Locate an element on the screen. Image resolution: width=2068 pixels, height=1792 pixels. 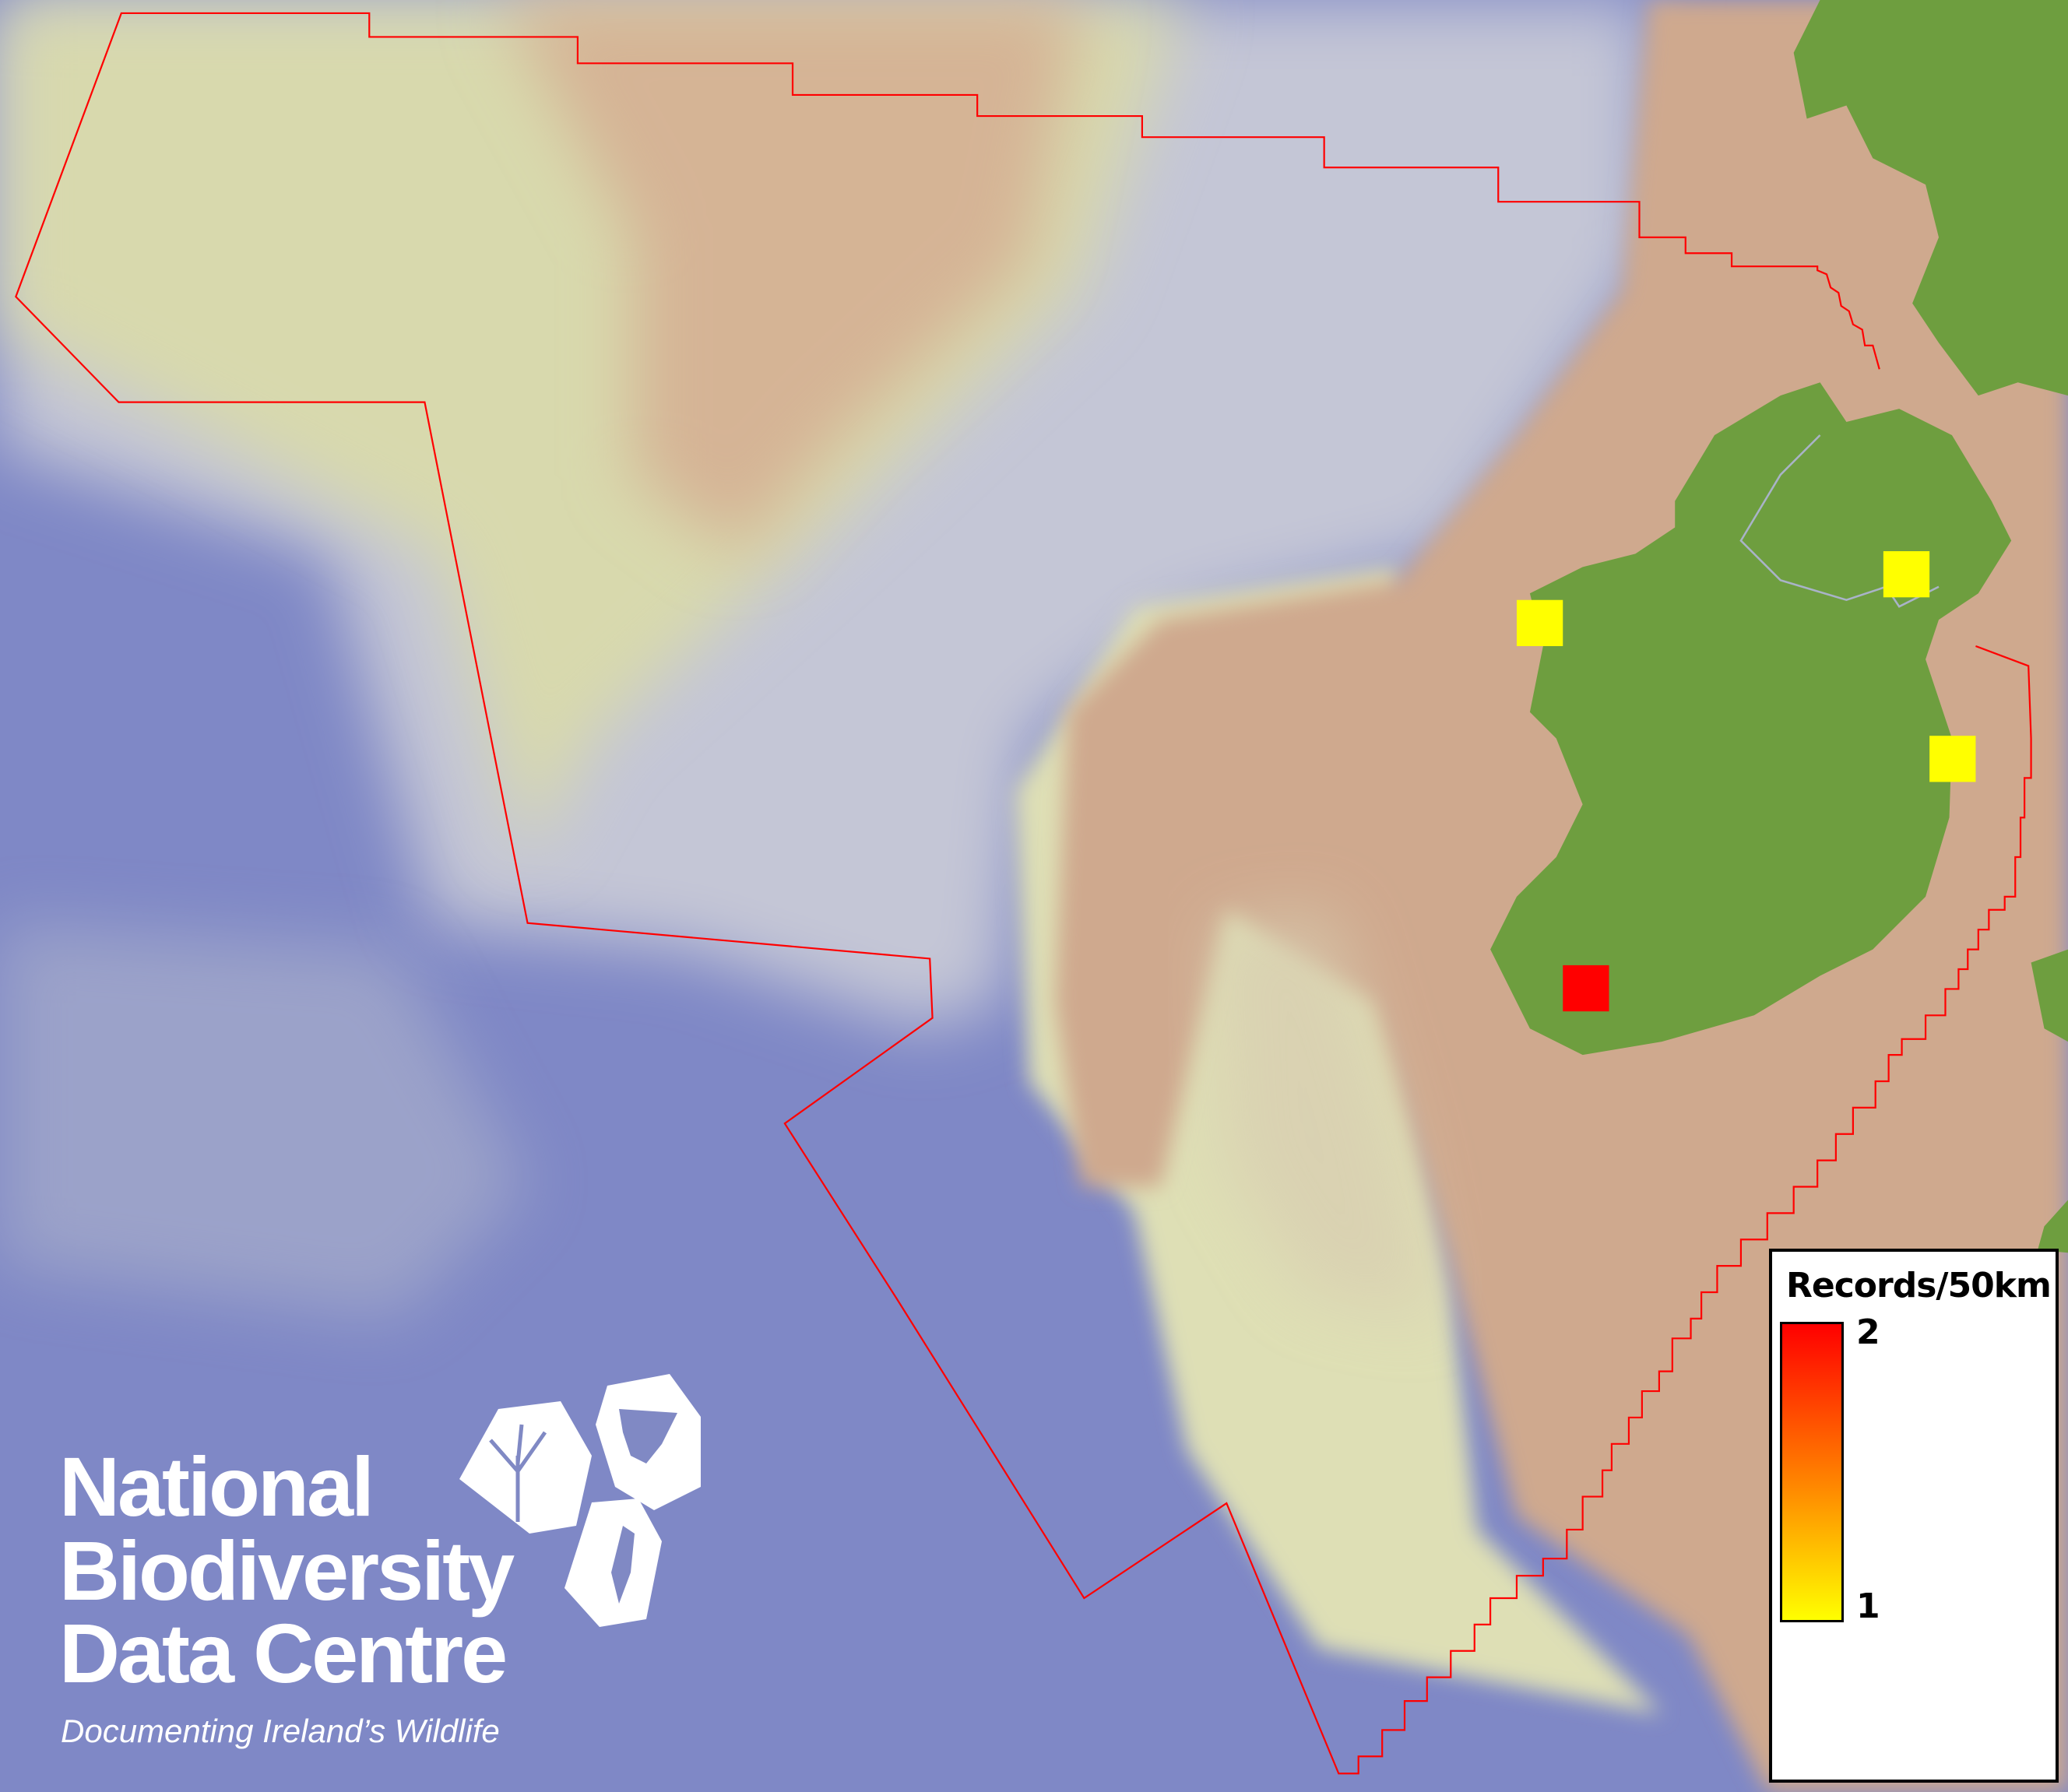
legend-max-label: 2 is located at coordinates (1868, 1332).